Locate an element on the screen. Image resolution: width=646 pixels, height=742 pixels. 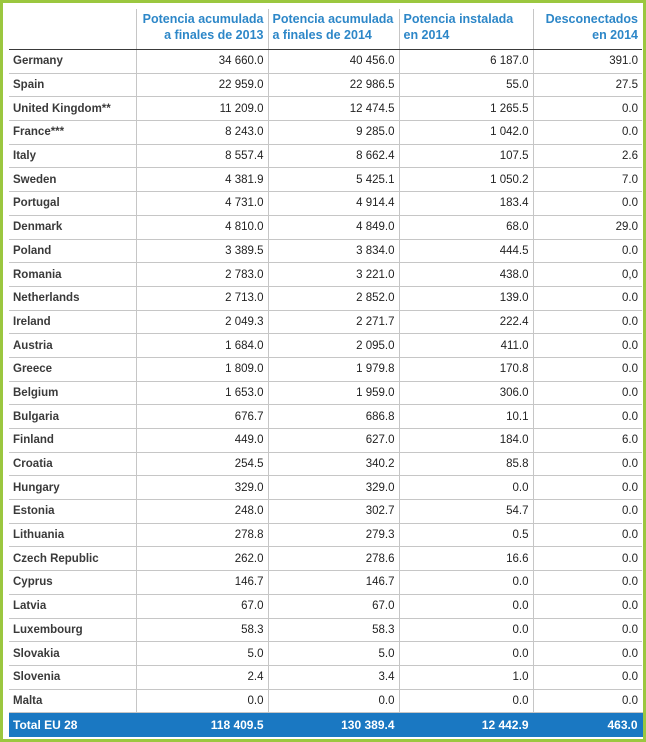
installed-2014-cell: 54.7 is located at coordinates (466, 511).